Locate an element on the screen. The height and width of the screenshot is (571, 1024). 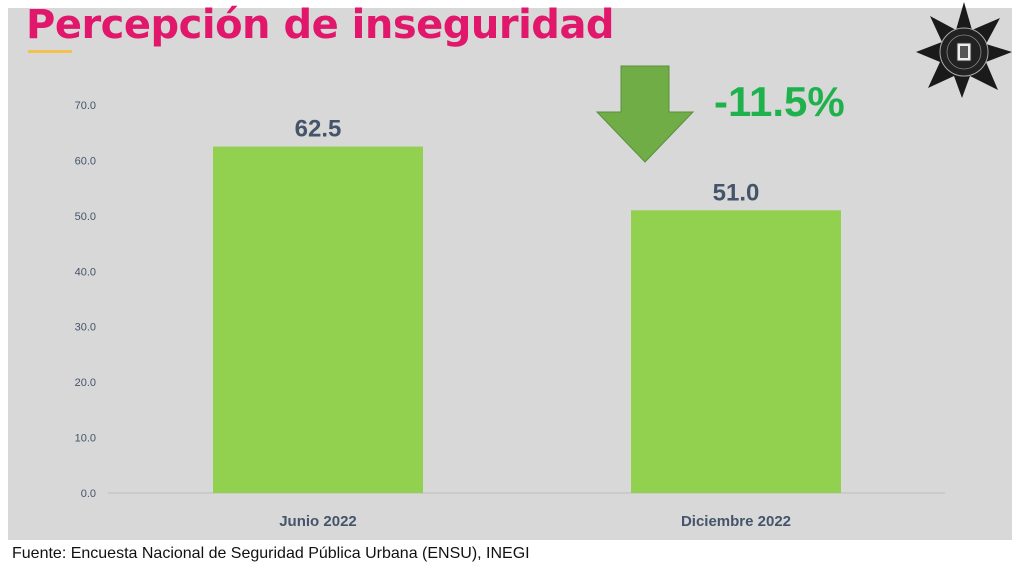
x-category-label: Junio 2022 is located at coordinates (318, 521).